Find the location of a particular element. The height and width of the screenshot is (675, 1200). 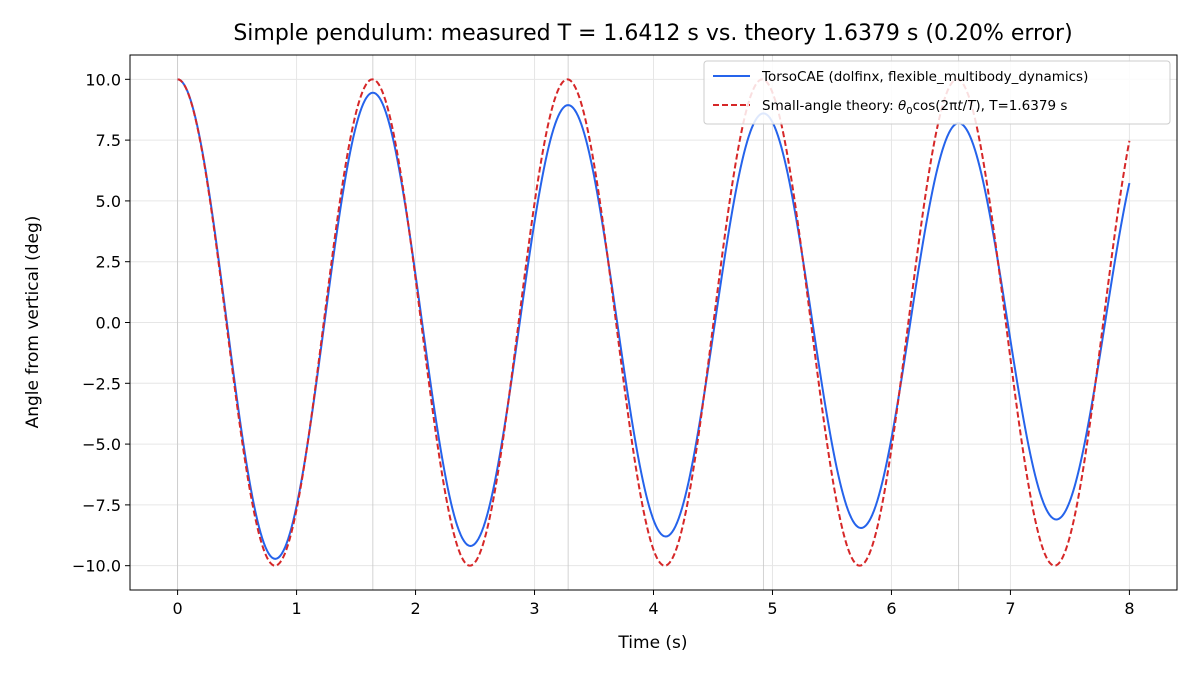

y-tick-label: 10.0 is located at coordinates (103, 79).